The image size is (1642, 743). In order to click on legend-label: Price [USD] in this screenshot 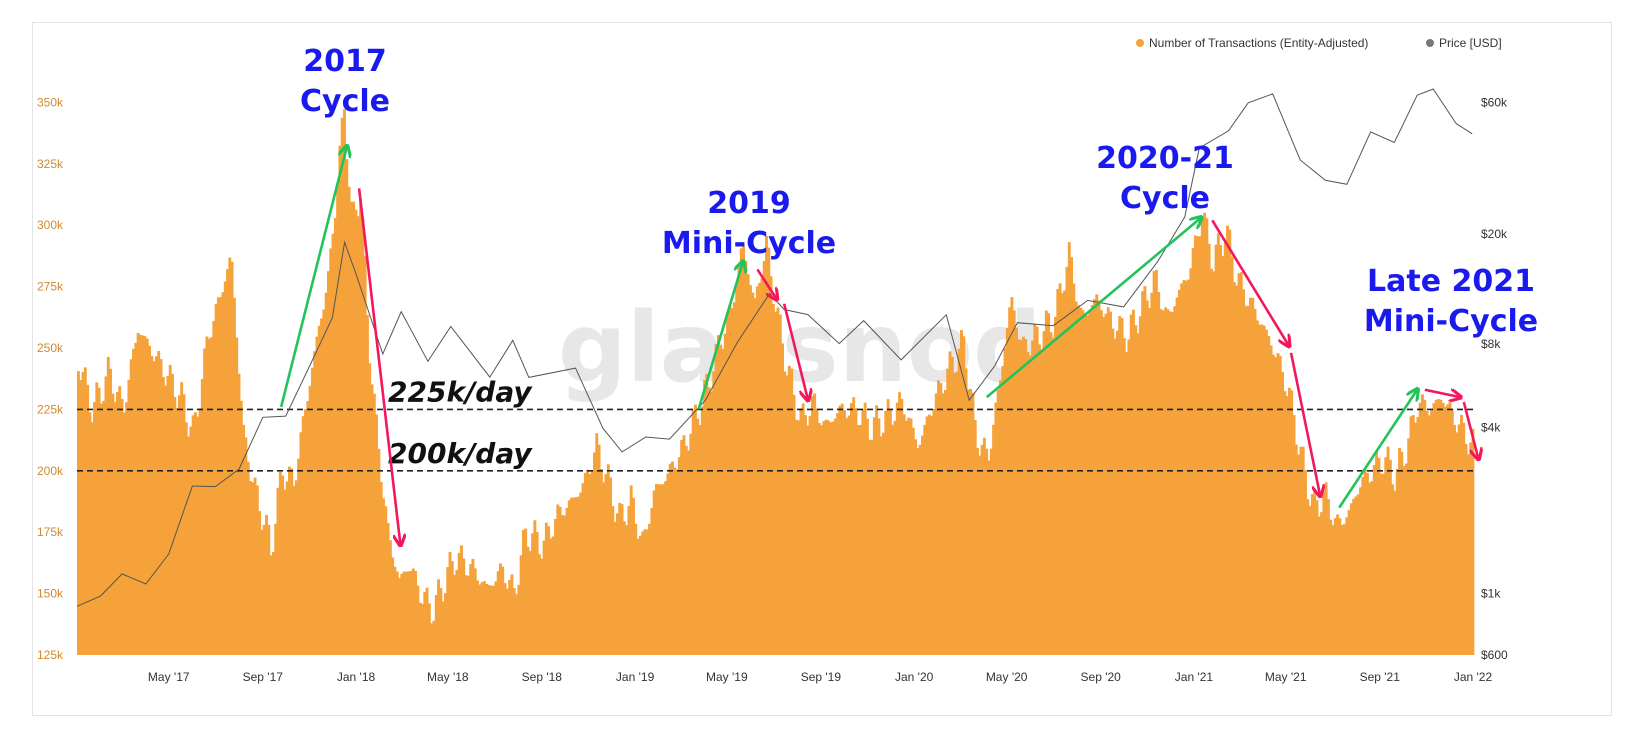, I will do `click(1470, 43)`.